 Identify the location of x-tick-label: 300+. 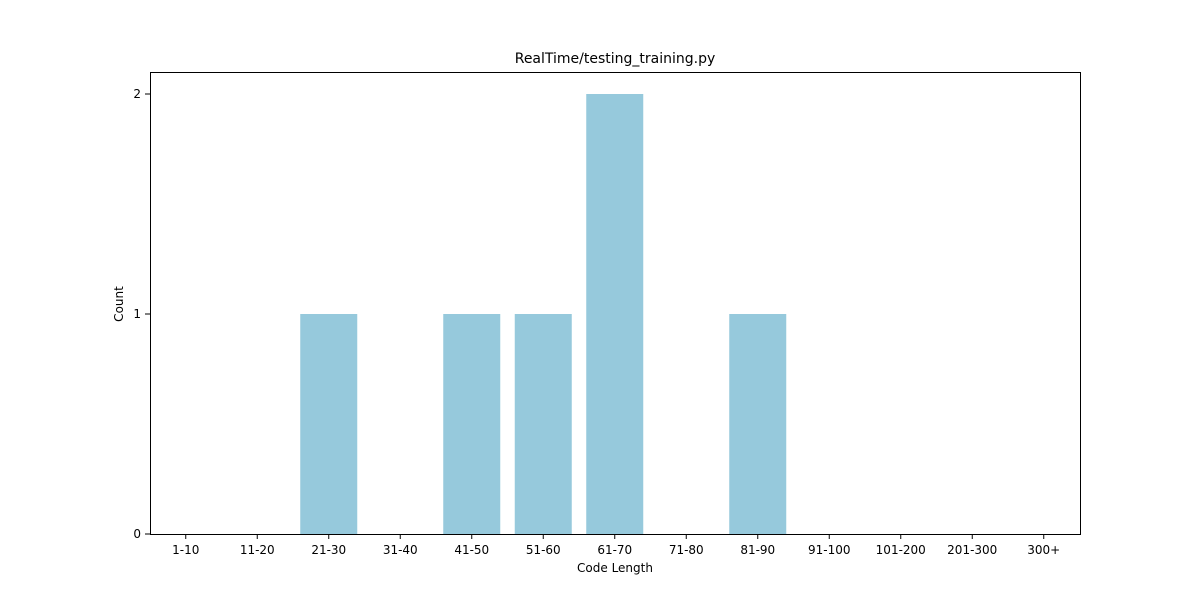
(1043, 550).